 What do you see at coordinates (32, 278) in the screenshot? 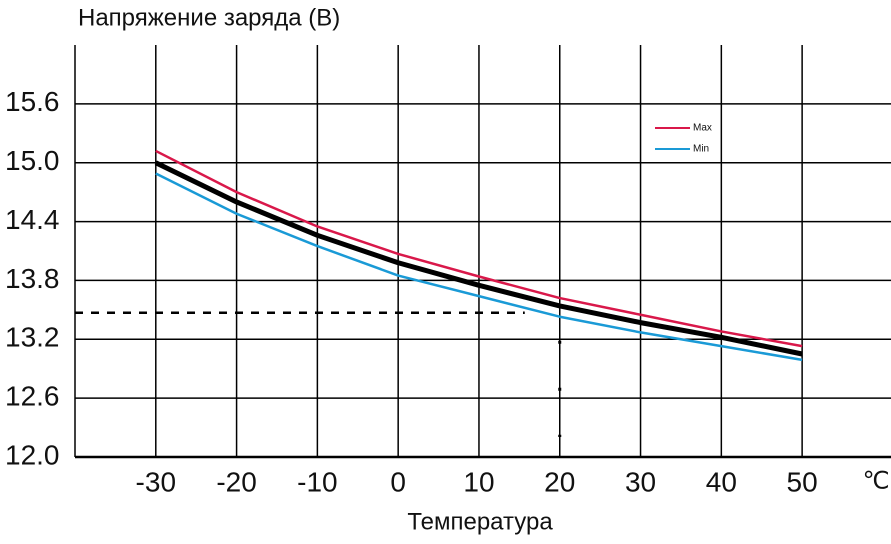
I see `y-tick-label: 13.8` at bounding box center [32, 278].